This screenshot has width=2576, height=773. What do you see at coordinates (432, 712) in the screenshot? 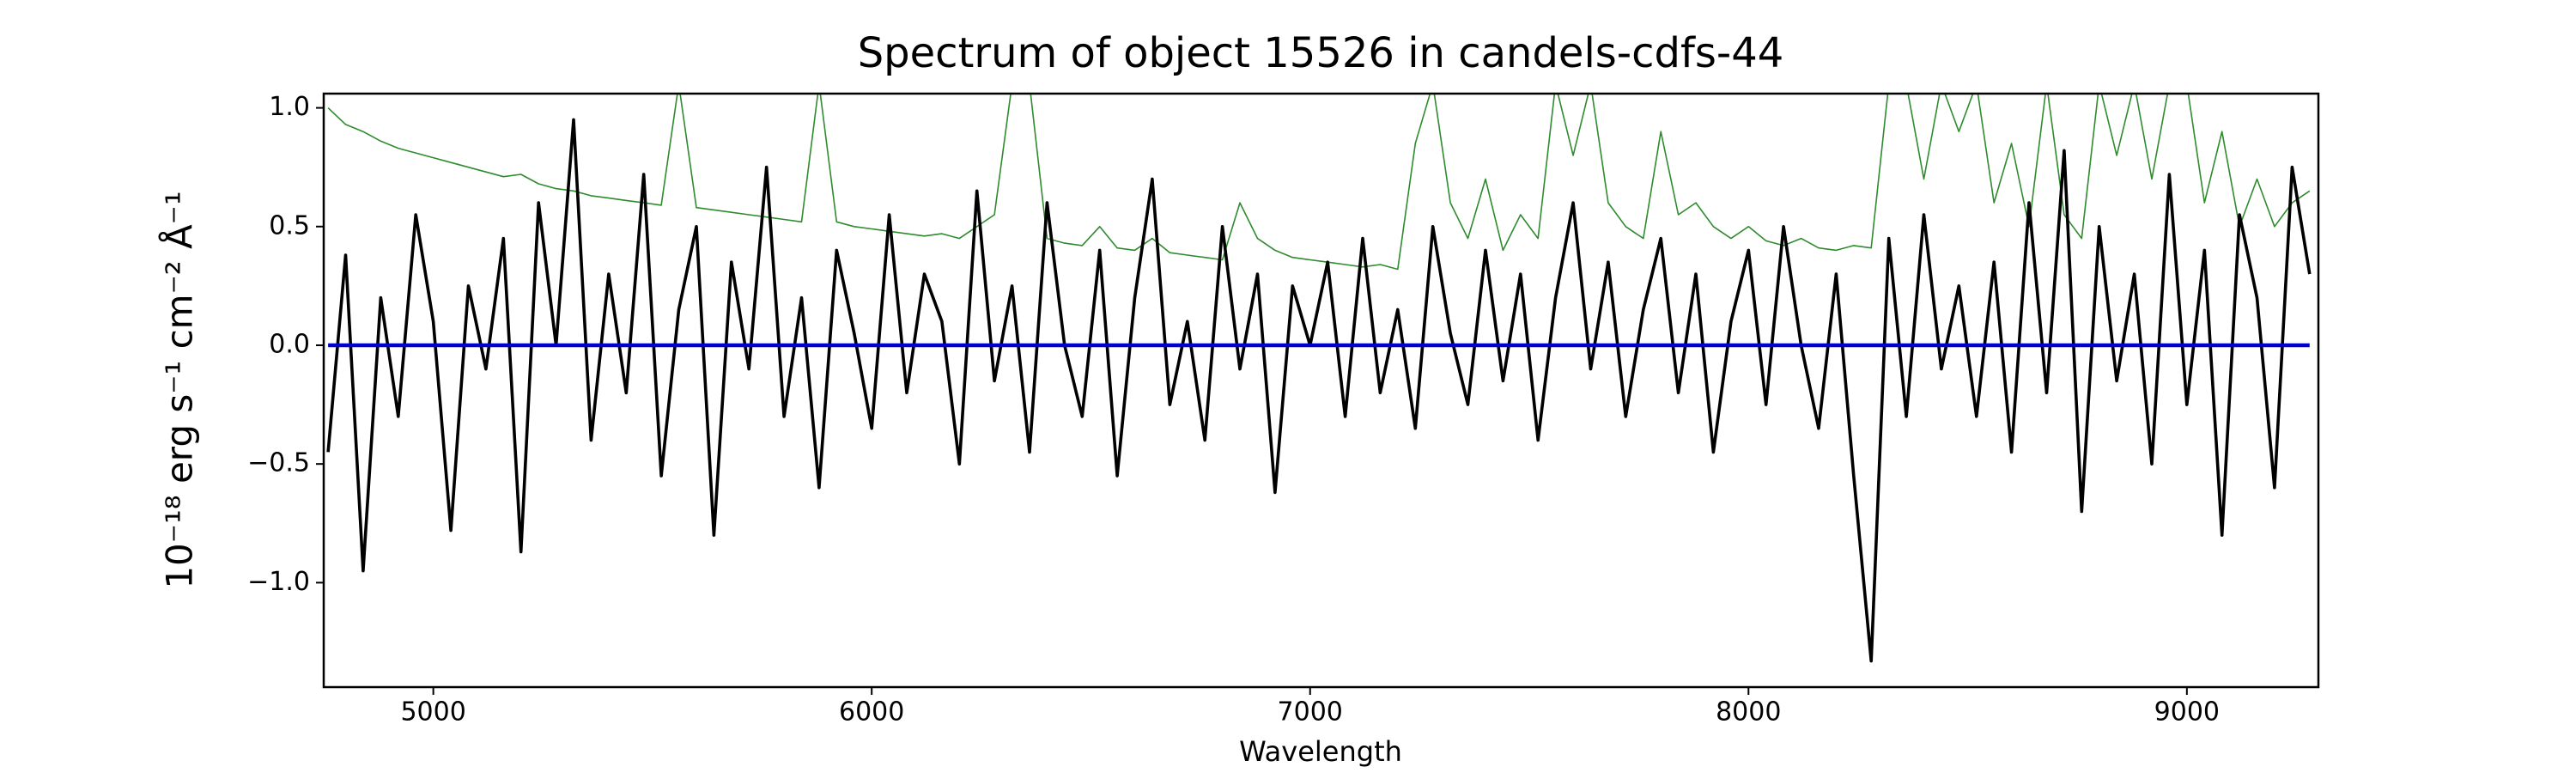
I see `x-tick-label: 5000` at bounding box center [432, 712].